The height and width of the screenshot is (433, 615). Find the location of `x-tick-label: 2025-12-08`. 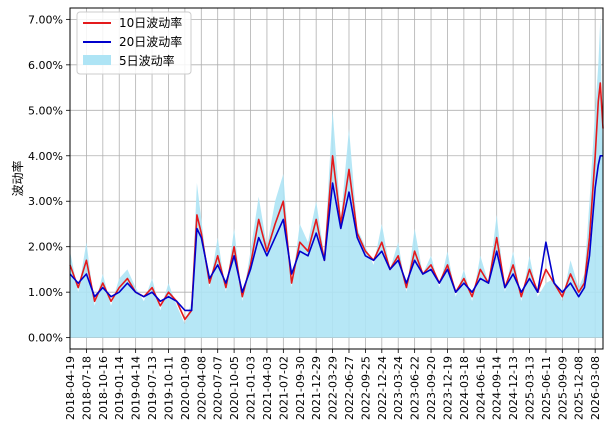

x-tick-label: 2025-12-08 is located at coordinates (579, 388).